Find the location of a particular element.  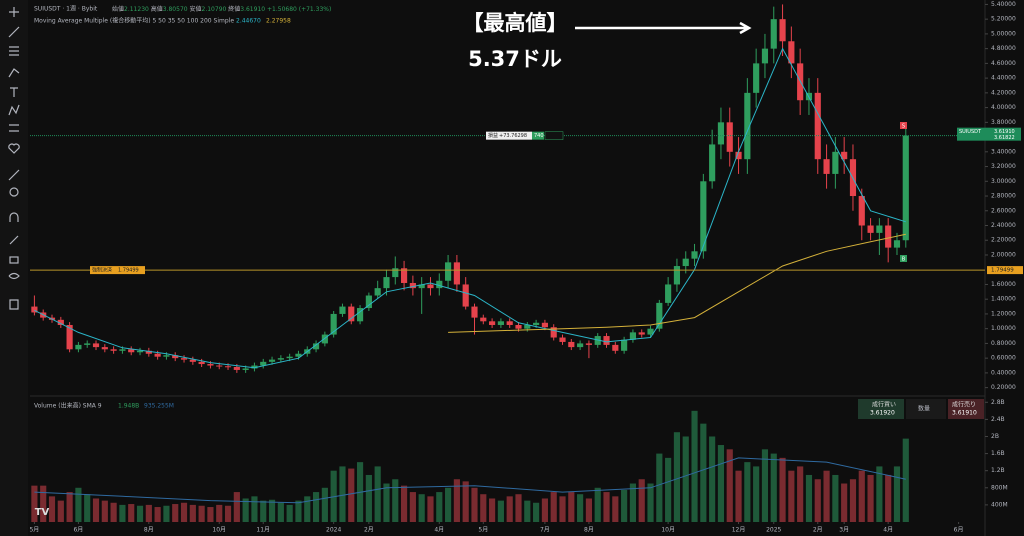

volume-tick-label: 1.6B is located at coordinates (998, 453).